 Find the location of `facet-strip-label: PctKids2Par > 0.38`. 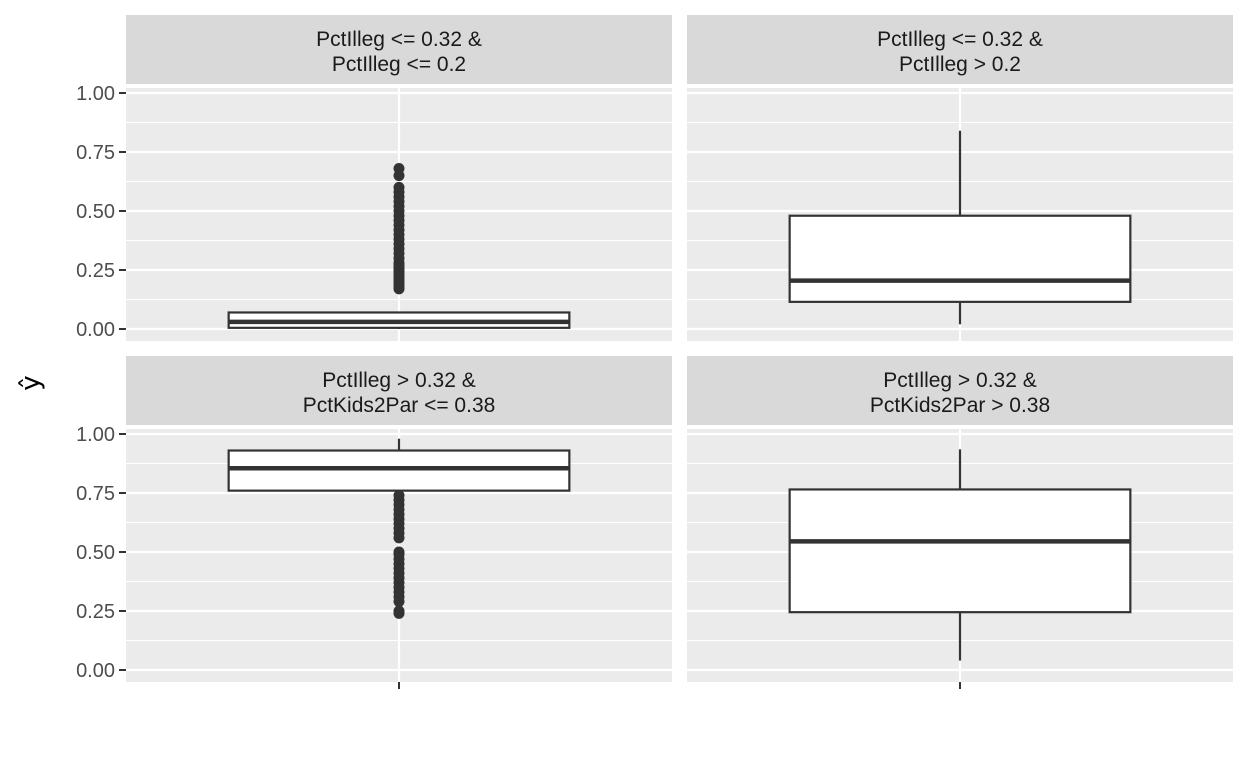

facet-strip-label: PctKids2Par > 0.38 is located at coordinates (960, 405).